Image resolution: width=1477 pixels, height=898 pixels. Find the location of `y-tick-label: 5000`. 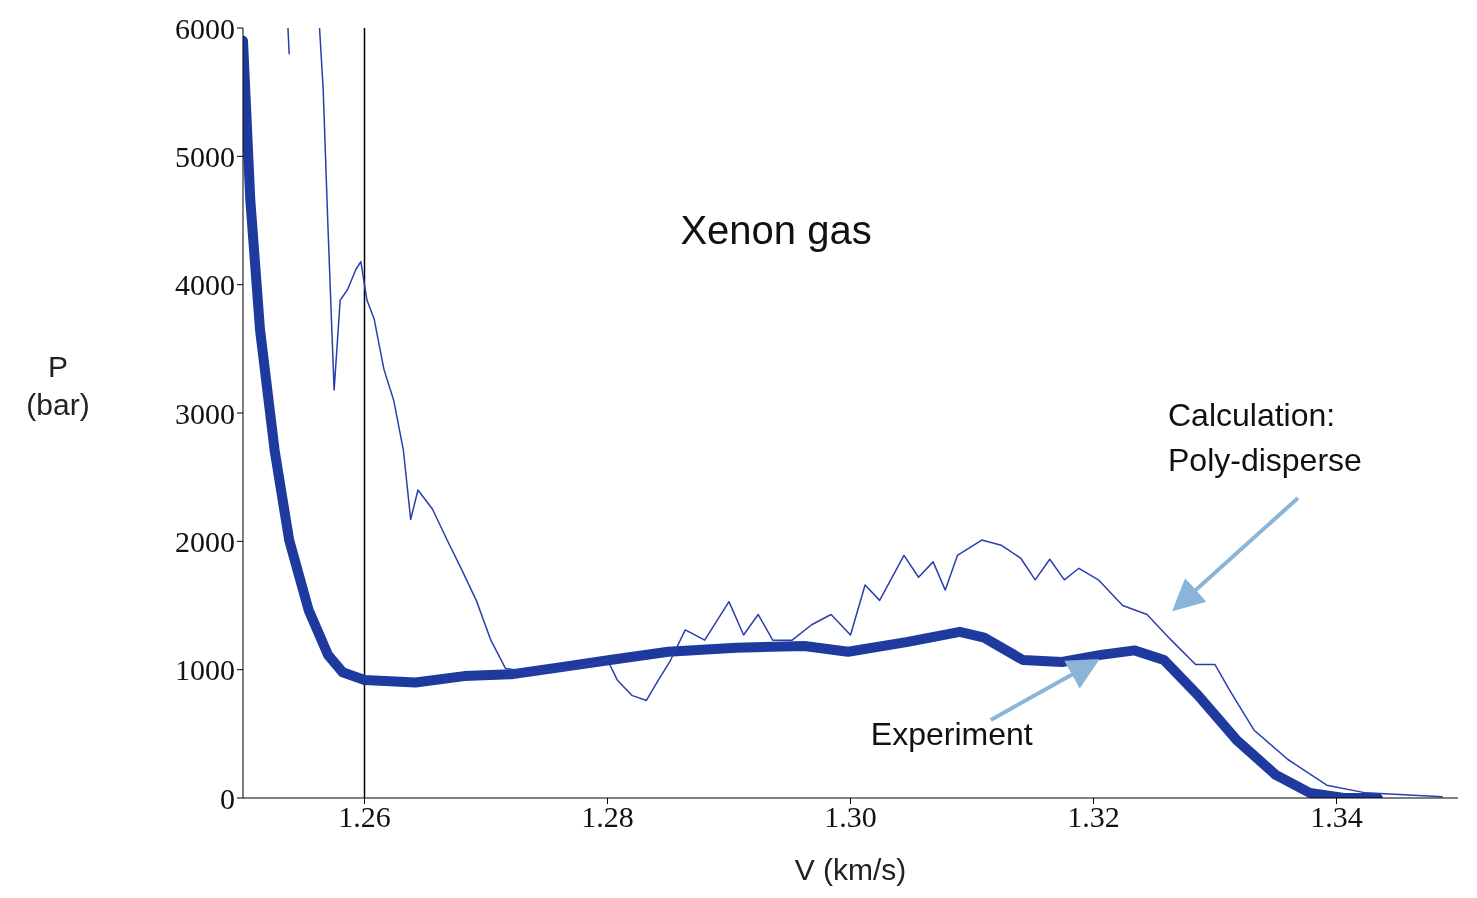

y-tick-label: 5000 is located at coordinates (205, 156).